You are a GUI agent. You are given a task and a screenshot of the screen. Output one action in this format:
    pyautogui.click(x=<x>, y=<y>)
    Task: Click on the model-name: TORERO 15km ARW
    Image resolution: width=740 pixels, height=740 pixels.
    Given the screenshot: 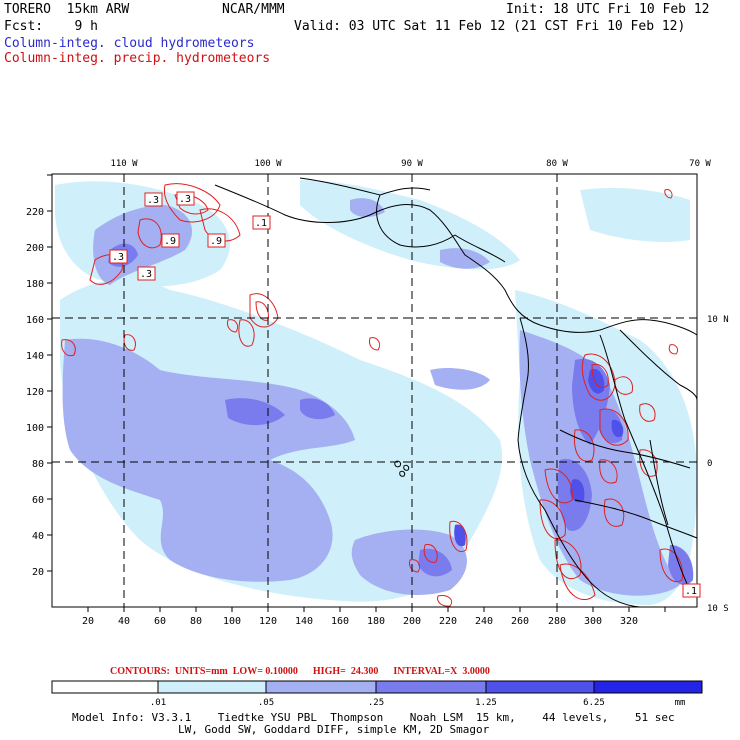 What is the action you would take?
    pyautogui.click(x=67, y=9)
    